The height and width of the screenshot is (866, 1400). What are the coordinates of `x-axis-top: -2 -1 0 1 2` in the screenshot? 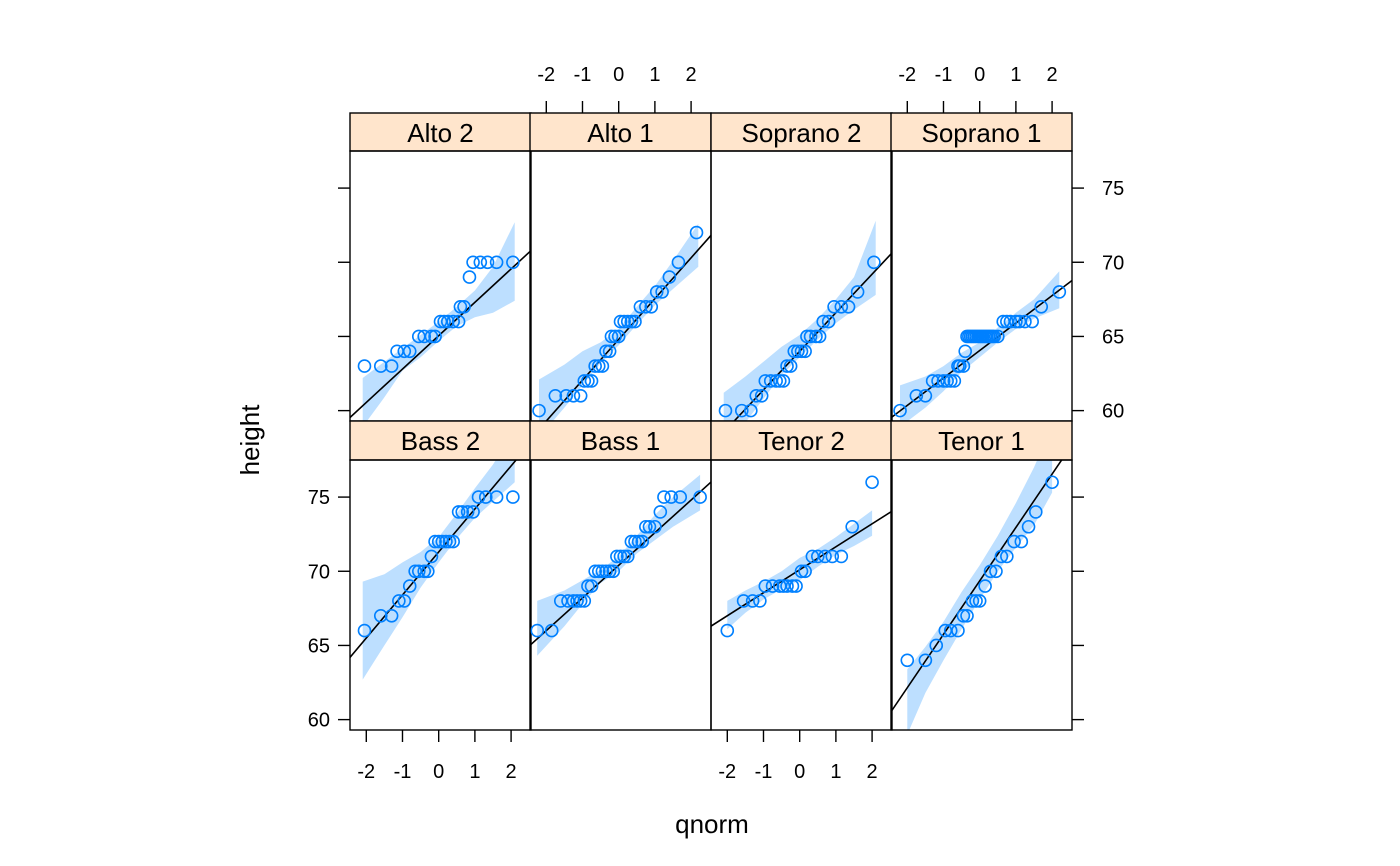 It's located at (617, 88).